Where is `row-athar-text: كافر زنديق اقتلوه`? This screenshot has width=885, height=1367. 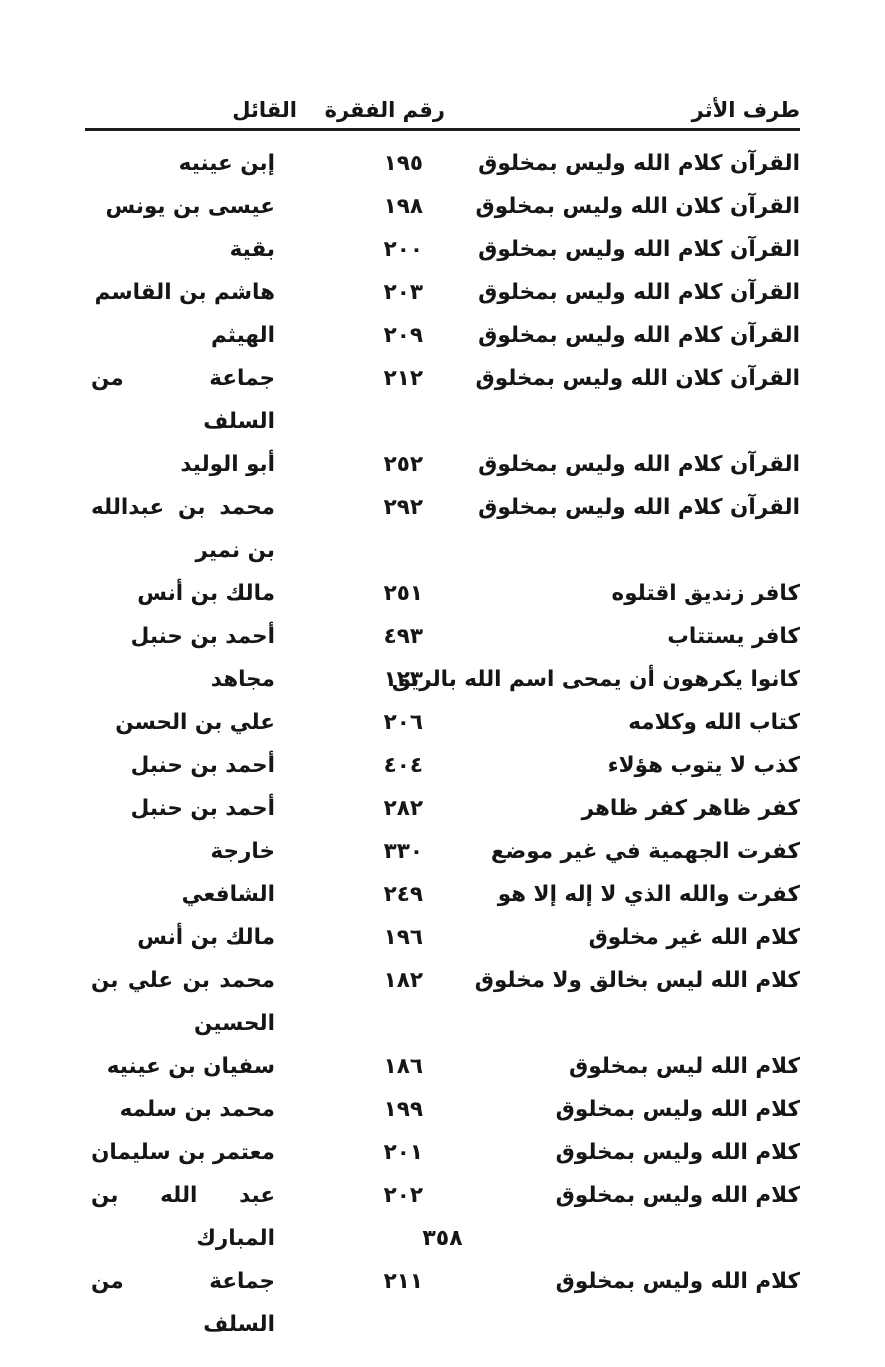 row-athar-text: كافر زنديق اقتلوه is located at coordinates (706, 593).